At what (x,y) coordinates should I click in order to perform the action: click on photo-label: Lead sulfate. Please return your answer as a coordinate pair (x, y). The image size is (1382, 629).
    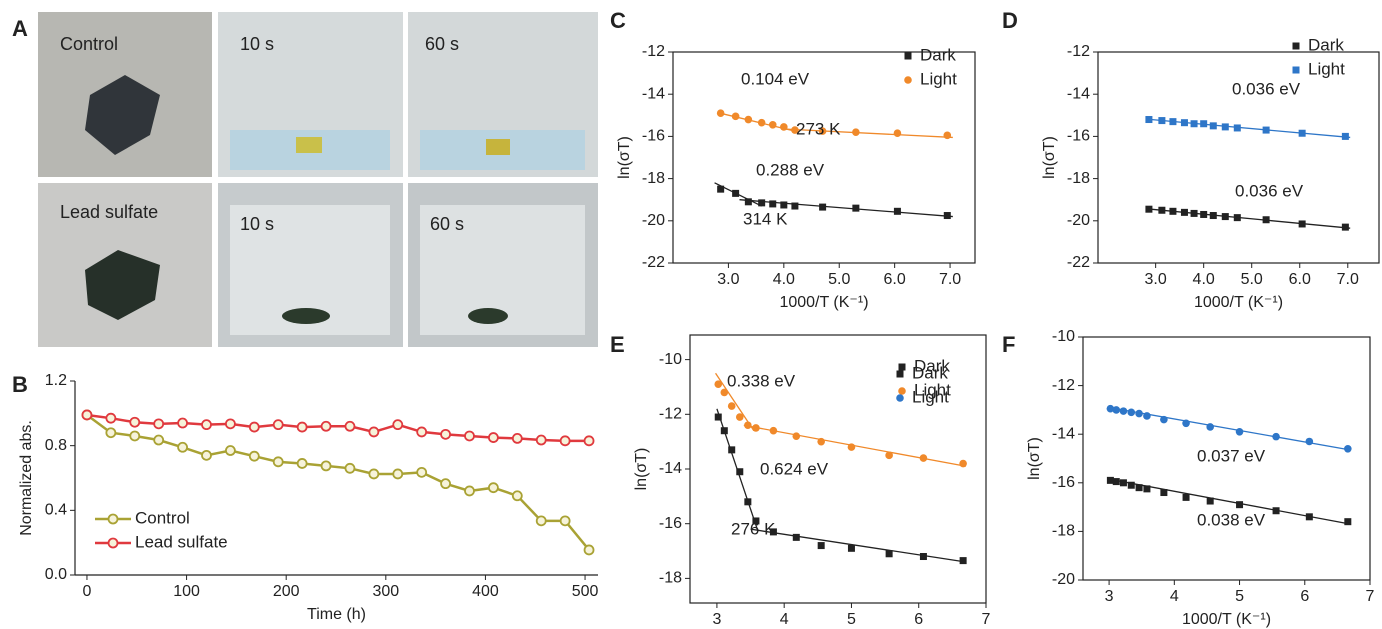
    Looking at the image, I should click on (109, 212).